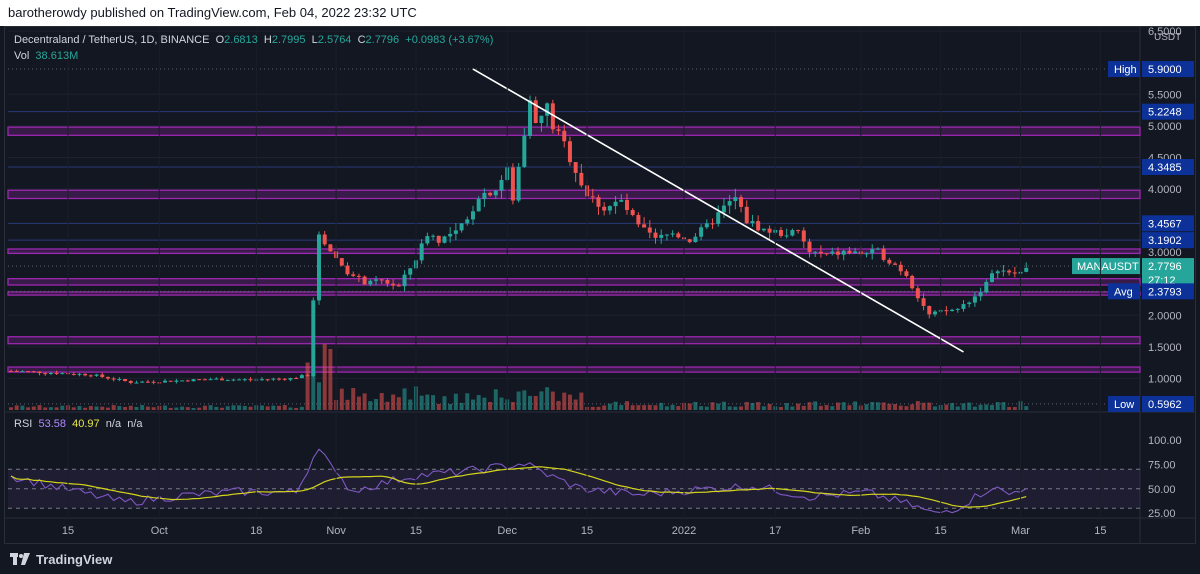 Image resolution: width=1200 pixels, height=574 pixels. Describe the element at coordinates (1162, 465) in the screenshot. I see `rsi-tick-label: 75.00` at that location.